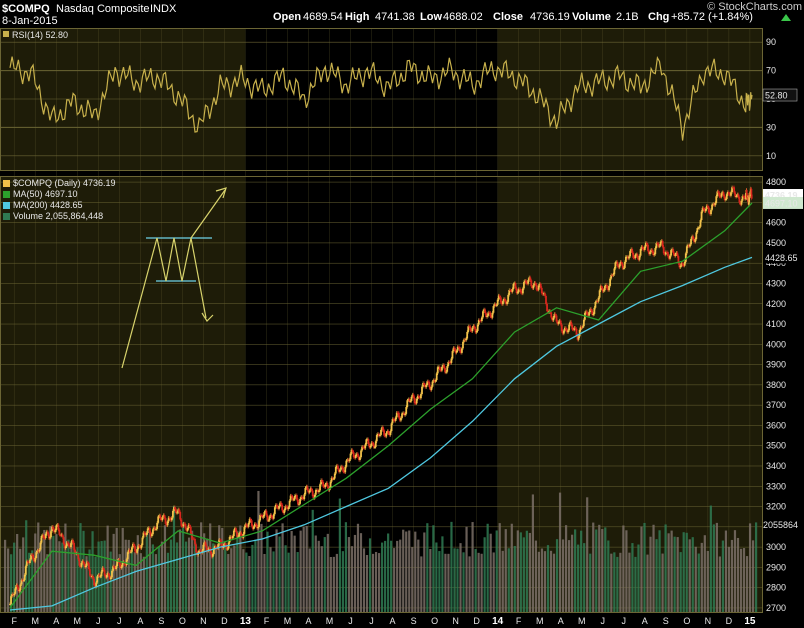 This screenshot has height=628, width=804. I want to click on tag-ma50, so click(783, 202).